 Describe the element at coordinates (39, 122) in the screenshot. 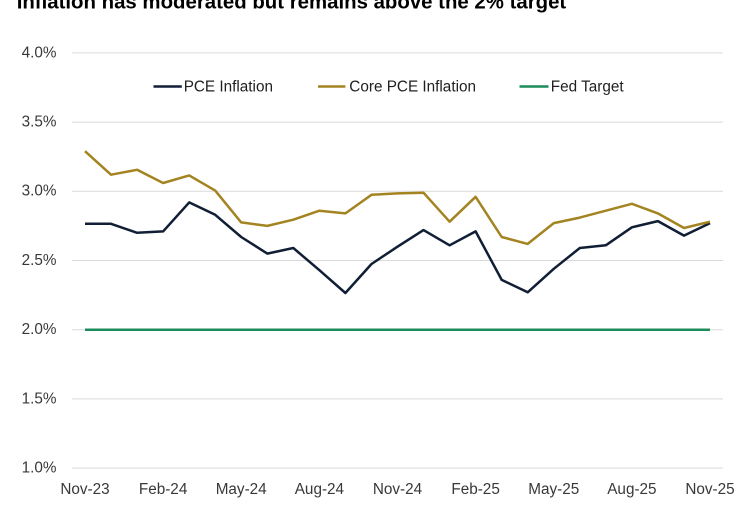

I see `svg-text: 3.5%` at that location.